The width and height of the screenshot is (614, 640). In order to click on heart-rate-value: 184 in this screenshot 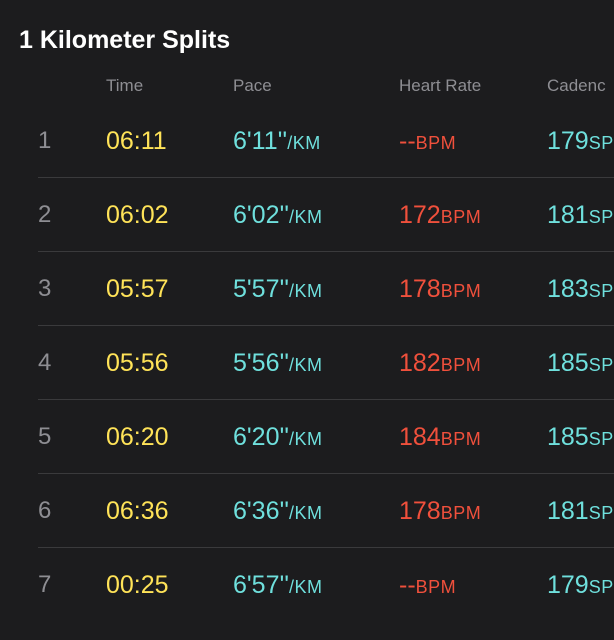, I will do `click(420, 437)`.